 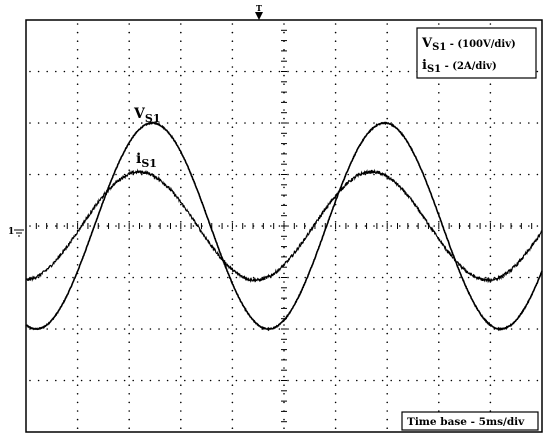 I want to click on series-label-vs1: VS1, so click(x=146, y=115).